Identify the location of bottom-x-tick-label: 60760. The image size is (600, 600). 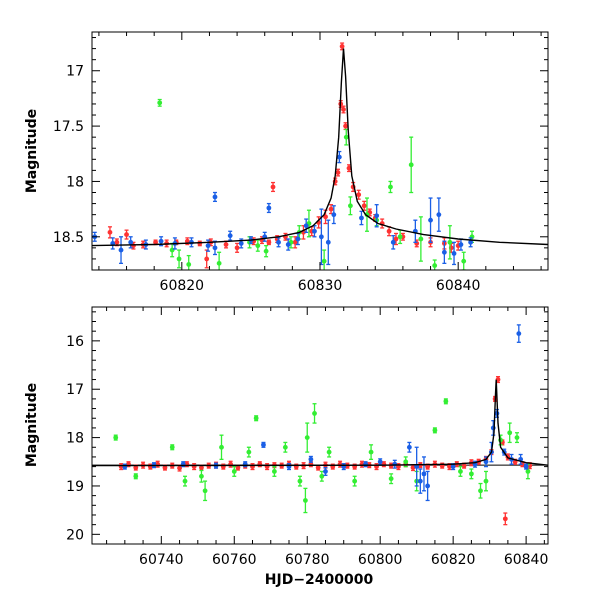
(234, 560).